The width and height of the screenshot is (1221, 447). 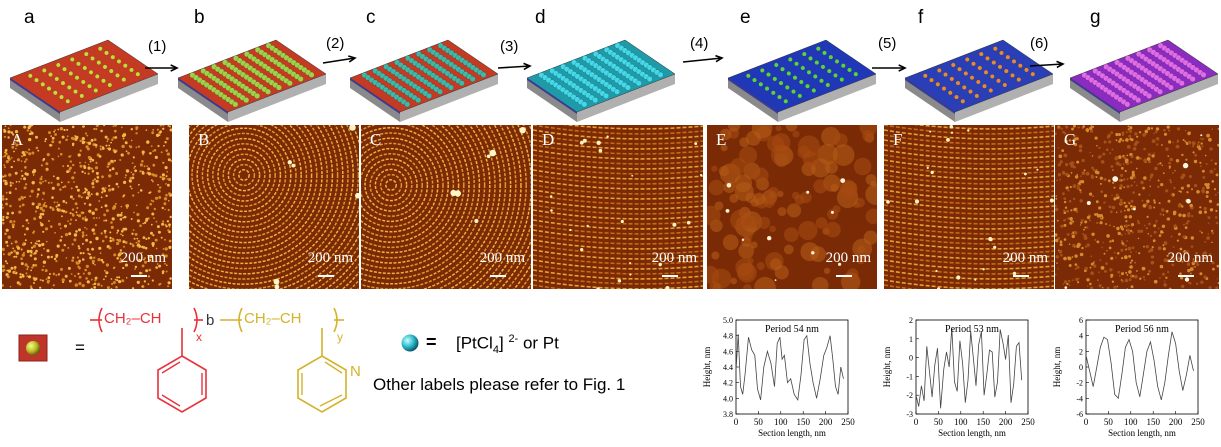 I want to click on x-tick-label: 200, so click(x=1006, y=422).